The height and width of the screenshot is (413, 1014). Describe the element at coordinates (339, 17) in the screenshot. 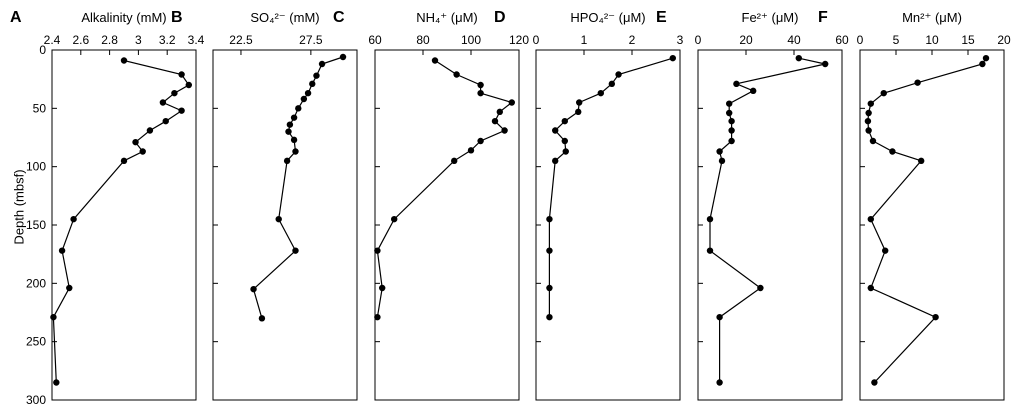

I see `panel-c-letter: C` at that location.